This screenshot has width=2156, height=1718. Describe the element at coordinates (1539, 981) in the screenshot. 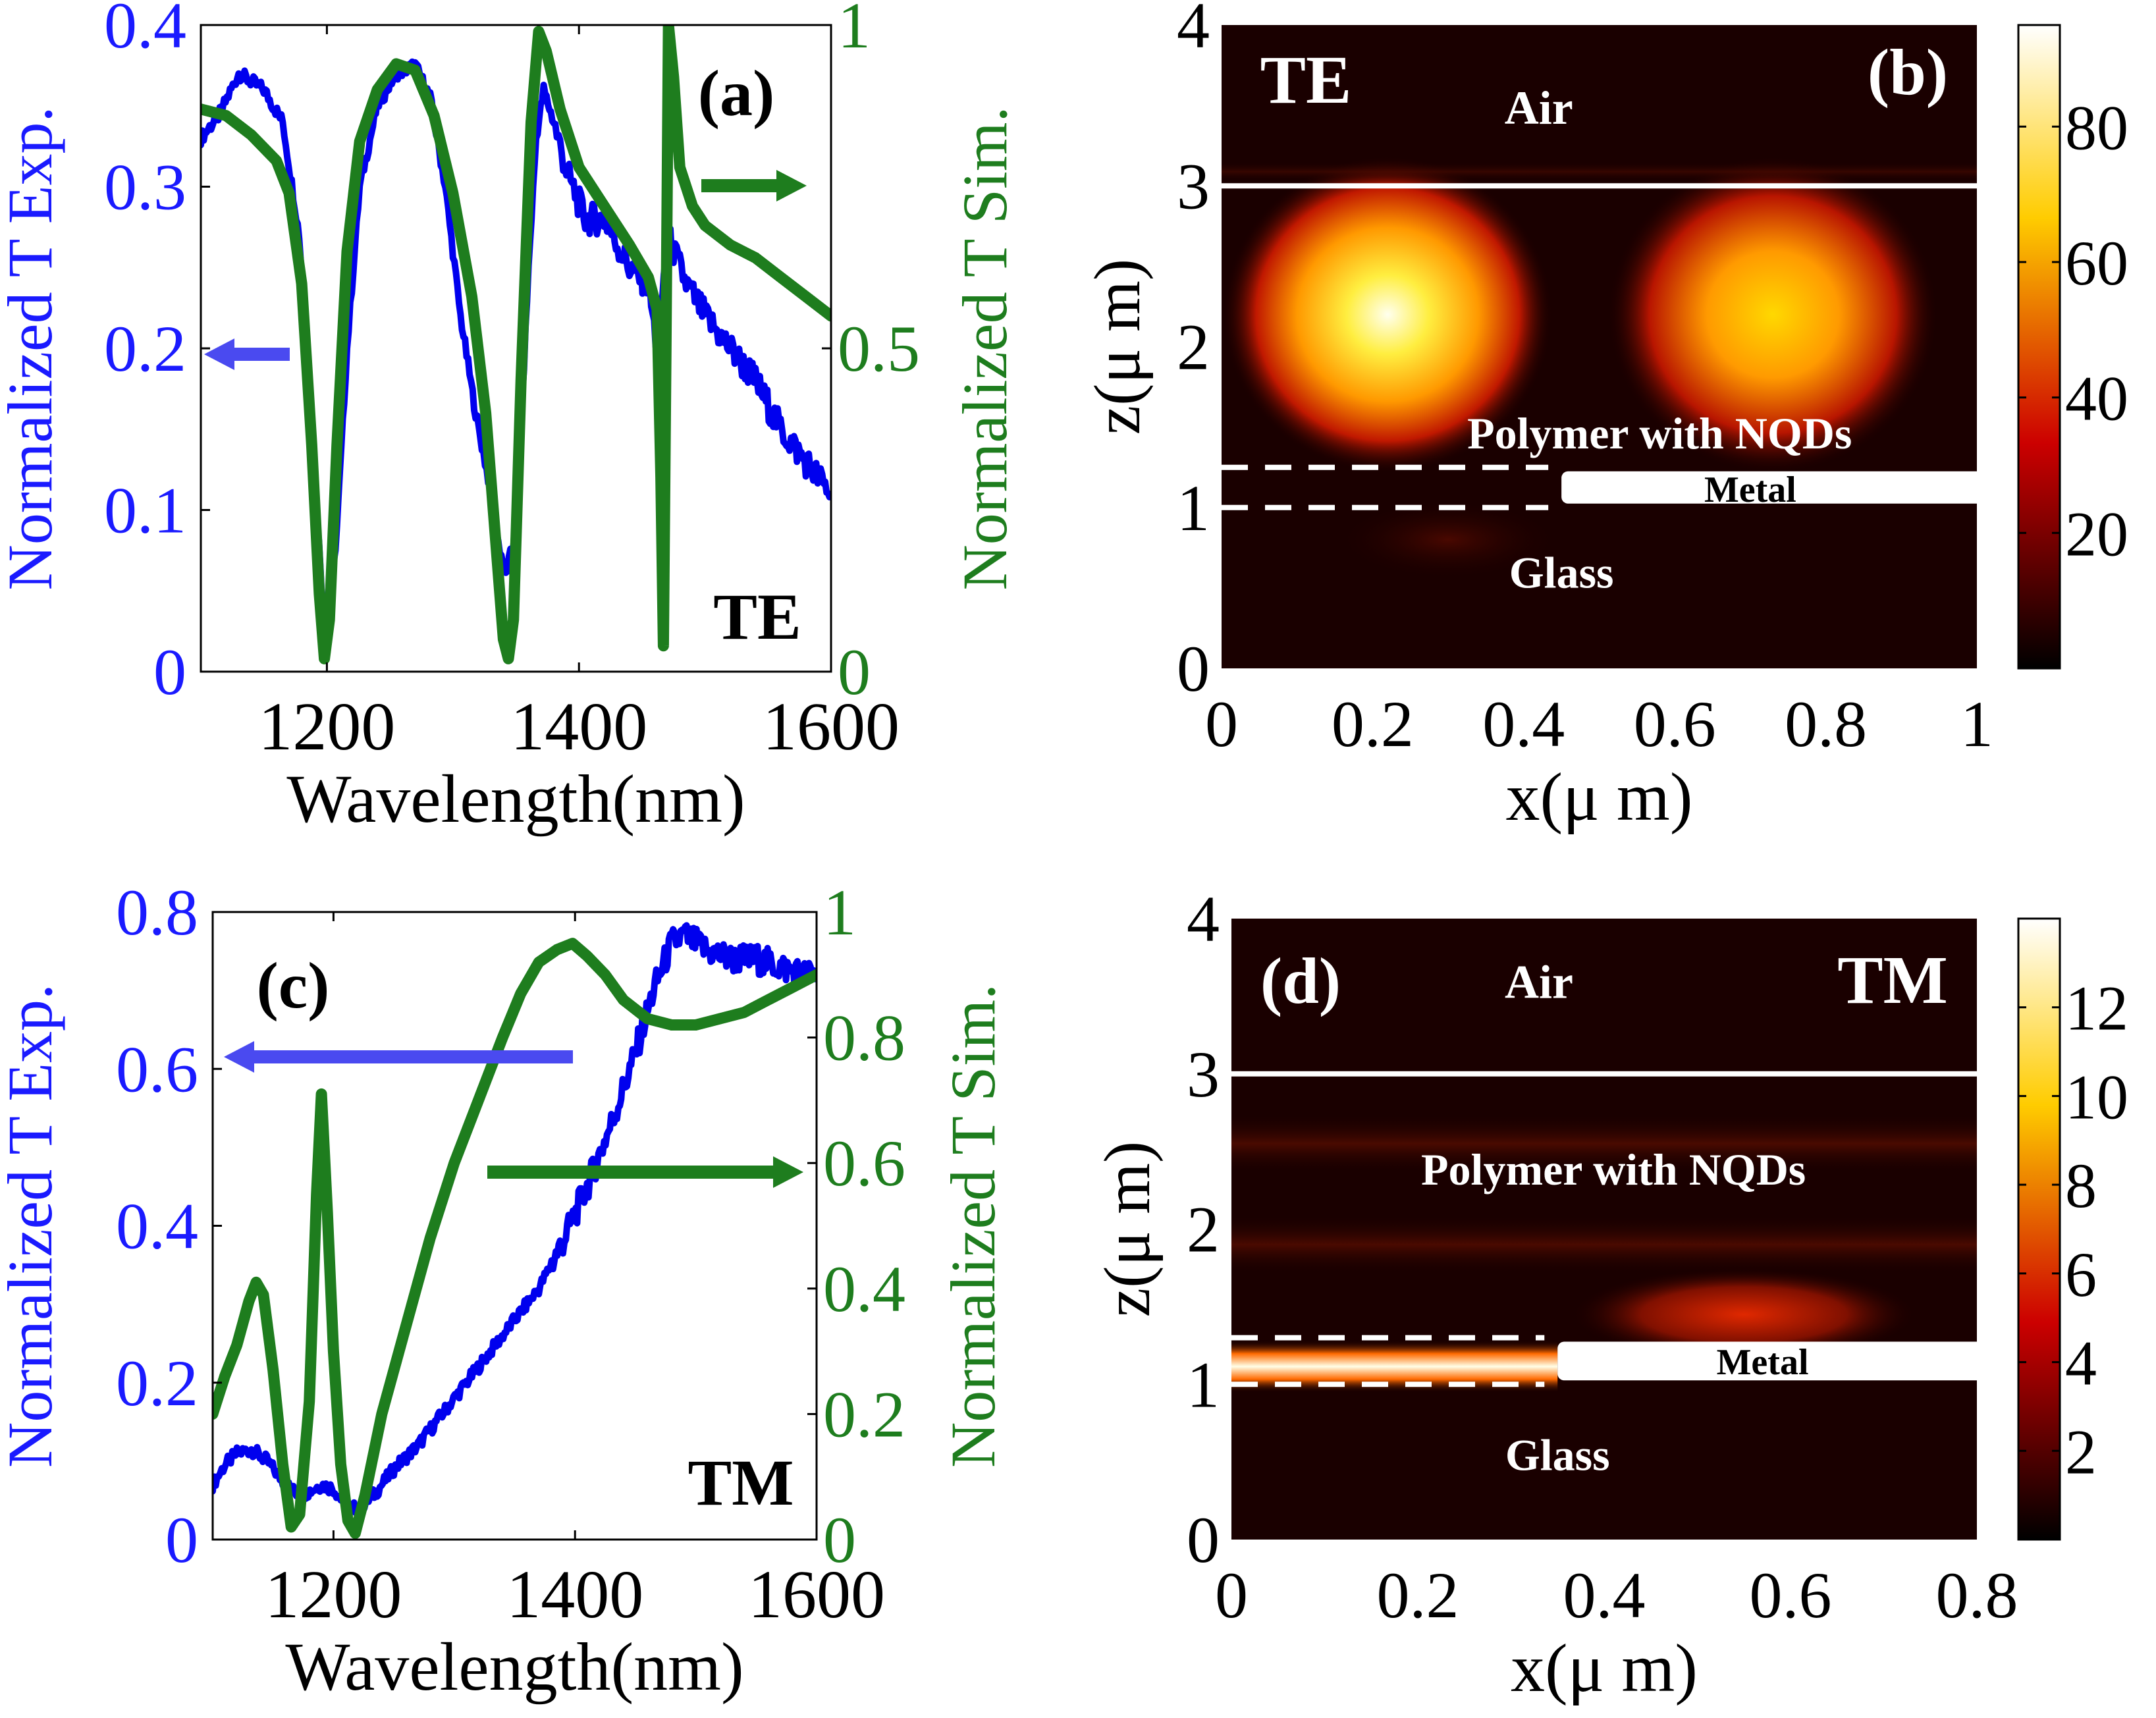

I see `region-label-air: Air` at that location.